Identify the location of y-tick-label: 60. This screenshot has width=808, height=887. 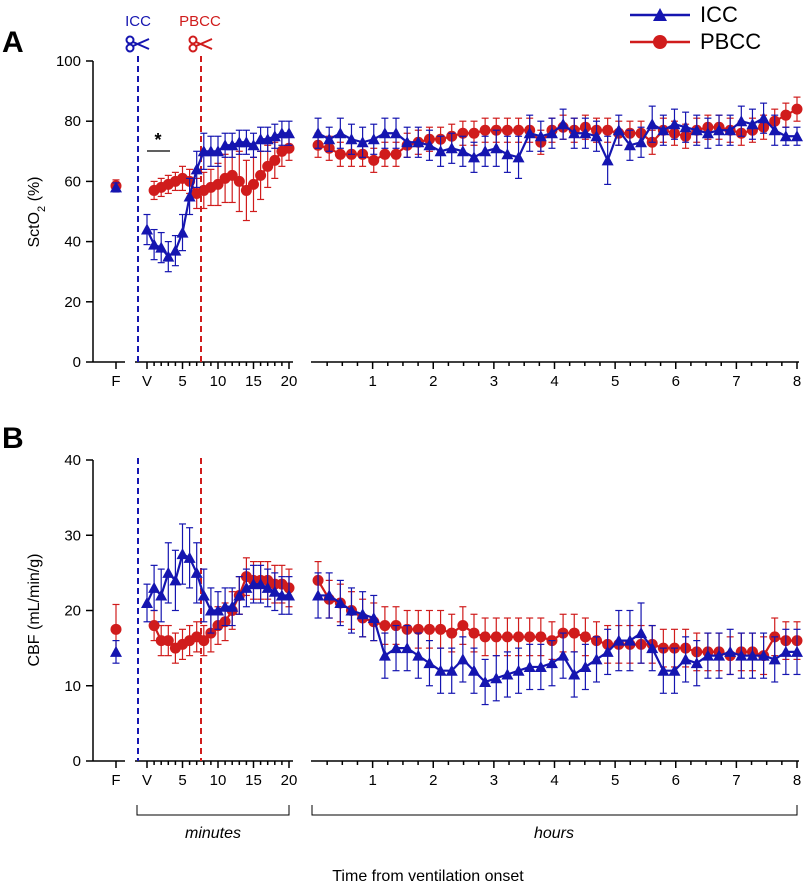
(72, 181).